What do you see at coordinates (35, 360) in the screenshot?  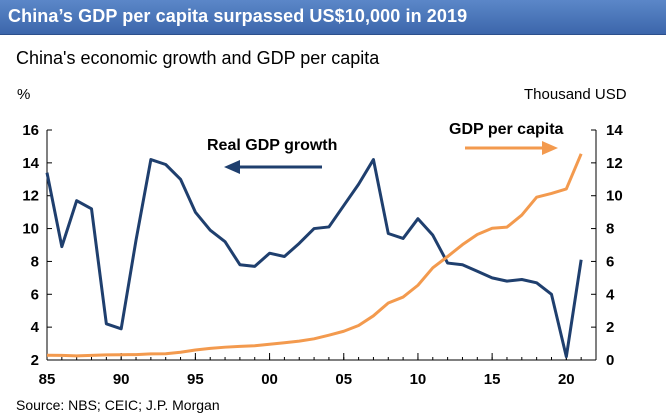 I see `left-tick-label: 2` at bounding box center [35, 360].